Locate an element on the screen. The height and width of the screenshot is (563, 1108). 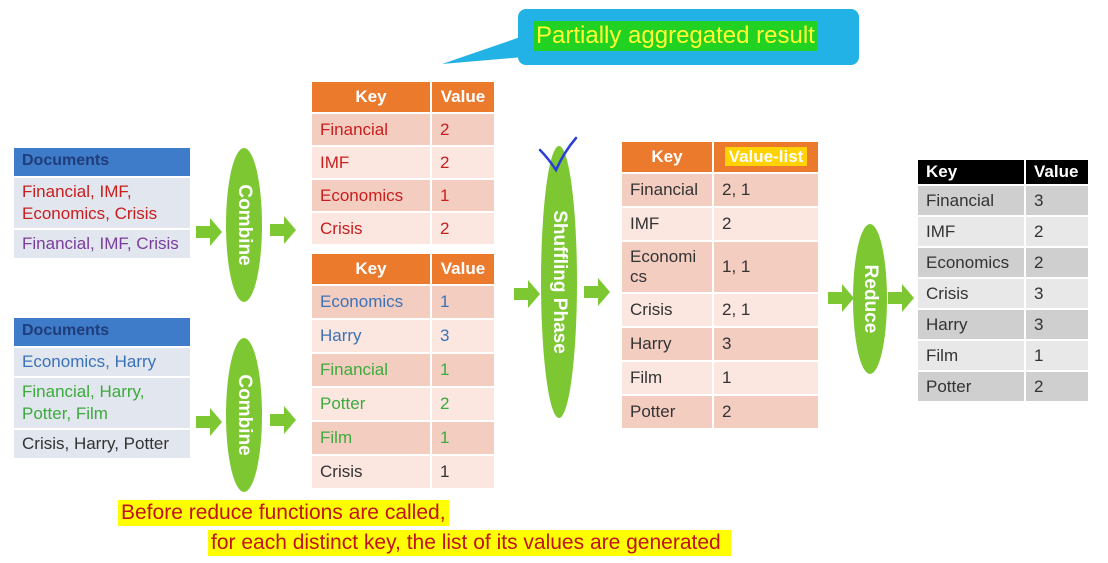
reduce-label: Reduce is located at coordinates (870, 299).